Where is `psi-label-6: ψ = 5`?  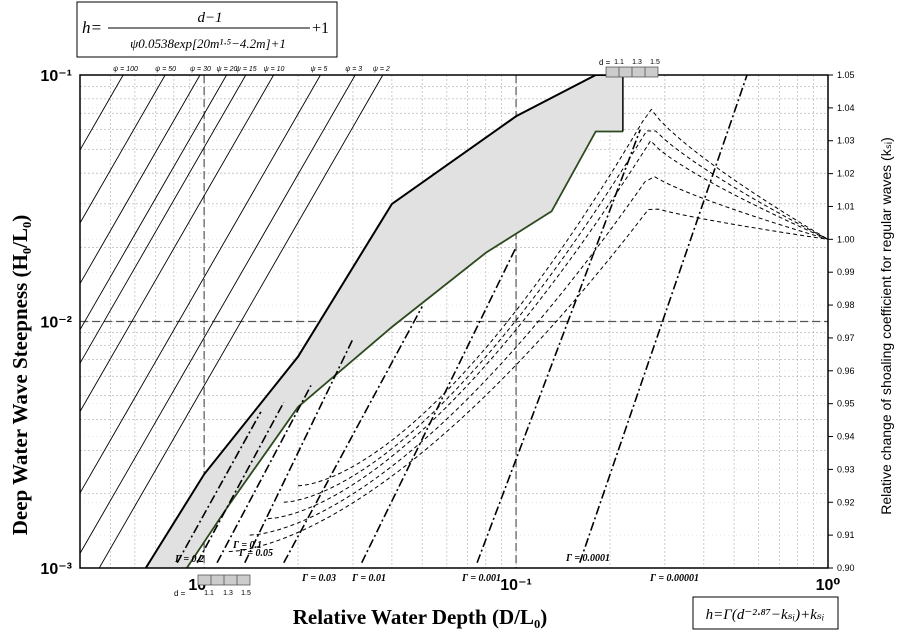 psi-label-6: ψ = 5 is located at coordinates (318, 69).